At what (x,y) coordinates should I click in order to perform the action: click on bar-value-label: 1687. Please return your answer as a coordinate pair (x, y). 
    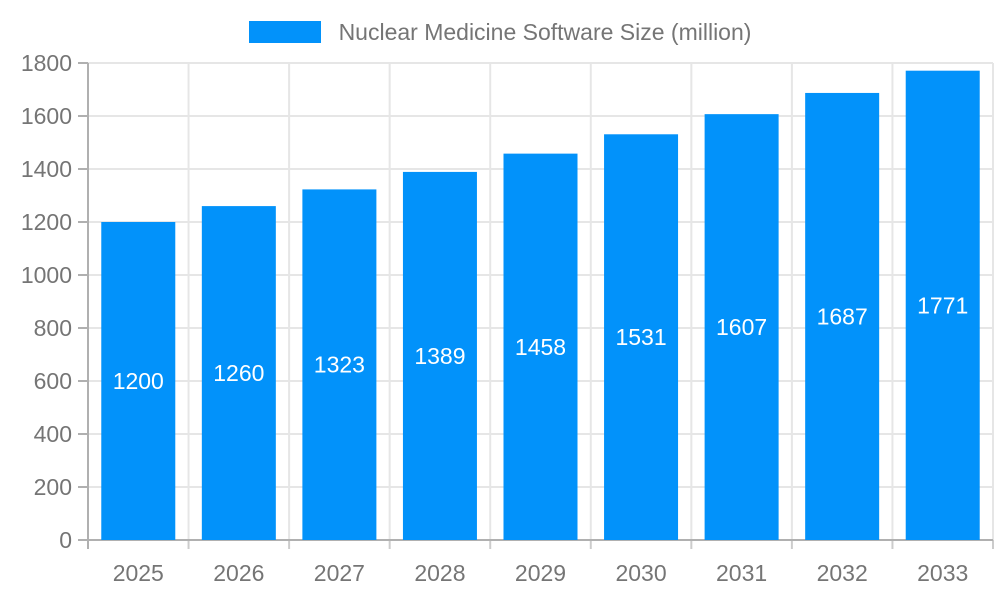
    Looking at the image, I should click on (842, 316).